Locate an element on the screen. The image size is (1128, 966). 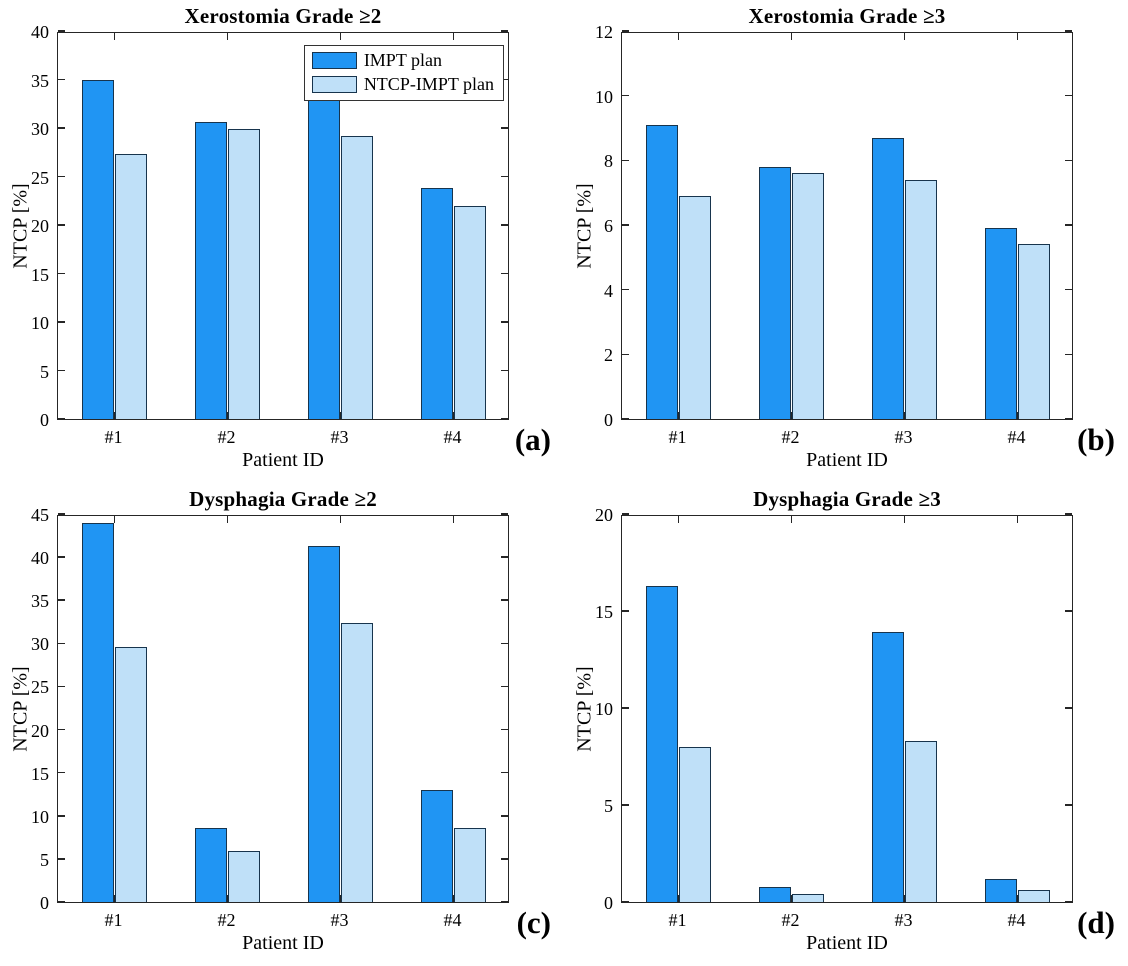
chart-title: Dysphagia Grade ≥2 is located at coordinates (283, 499).